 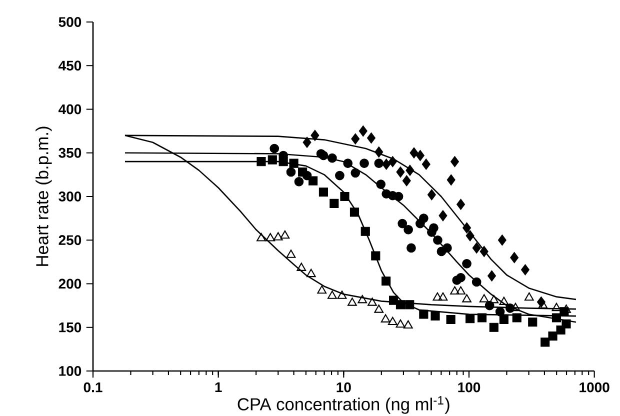 I want to click on x-axis-title: CPA concentration (ng ml$^{-1}$), so click(x=344, y=405).